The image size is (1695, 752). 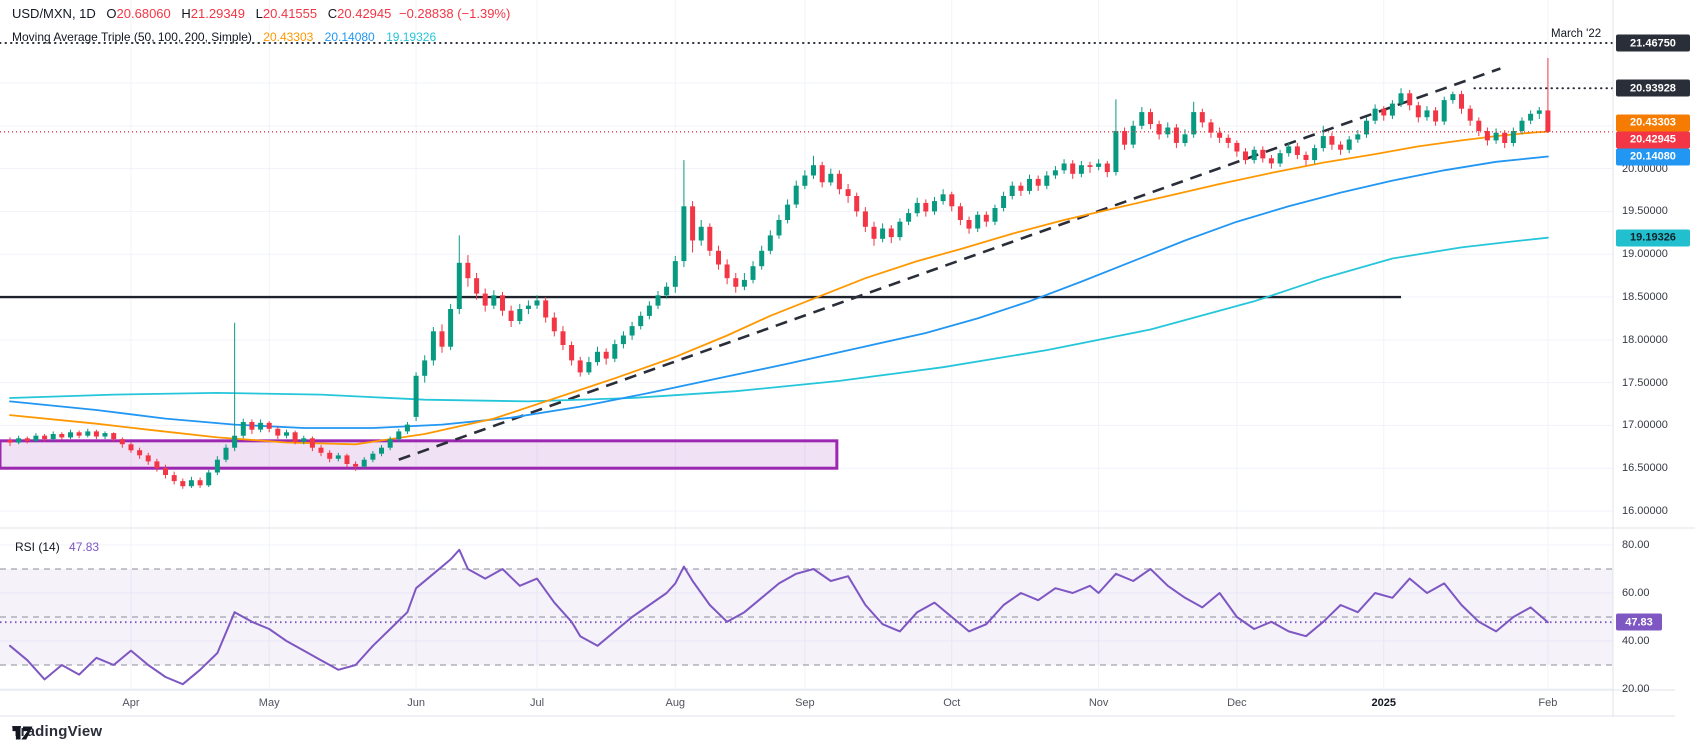 I want to click on rsi-axis-label: 80.00, so click(x=1636, y=545).